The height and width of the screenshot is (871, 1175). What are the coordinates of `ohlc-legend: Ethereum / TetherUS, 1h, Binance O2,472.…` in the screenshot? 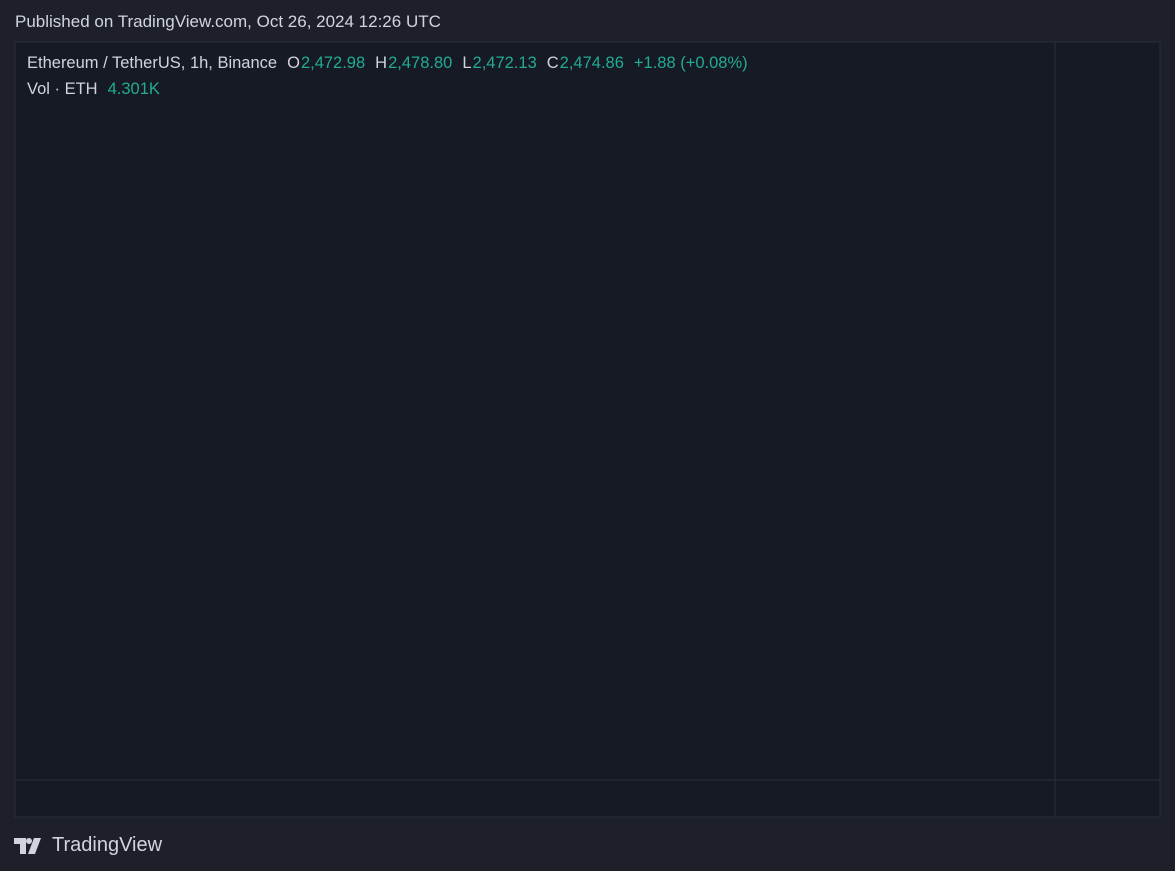 It's located at (387, 63).